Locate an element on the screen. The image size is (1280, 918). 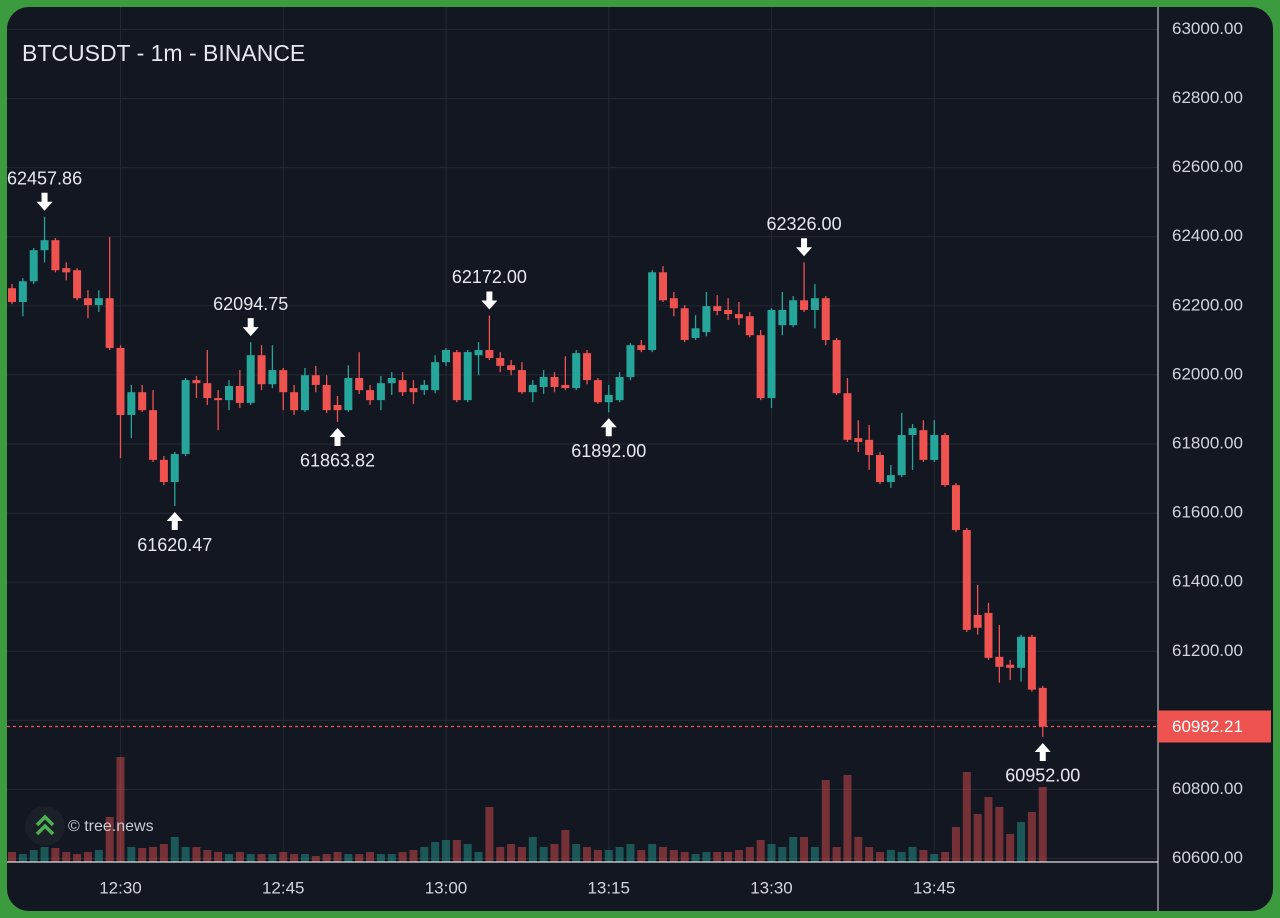
x-tick-label: 12:30 is located at coordinates (120, 887).